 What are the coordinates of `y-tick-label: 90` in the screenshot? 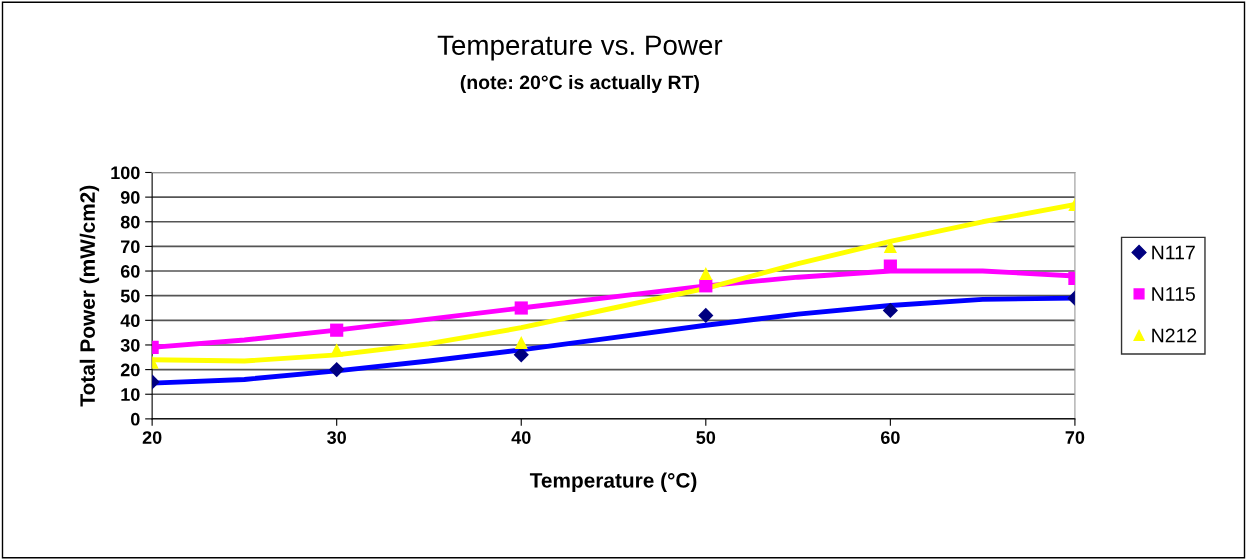 It's located at (130, 197).